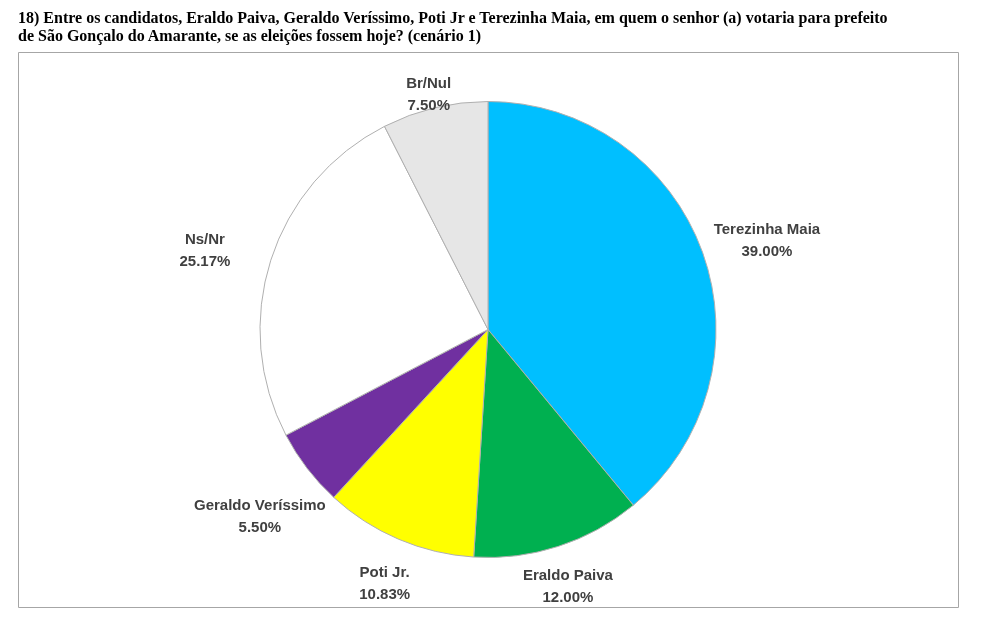 This screenshot has width=1005, height=635. Describe the element at coordinates (205, 239) in the screenshot. I see `slice-label: Ns/Nr` at that location.